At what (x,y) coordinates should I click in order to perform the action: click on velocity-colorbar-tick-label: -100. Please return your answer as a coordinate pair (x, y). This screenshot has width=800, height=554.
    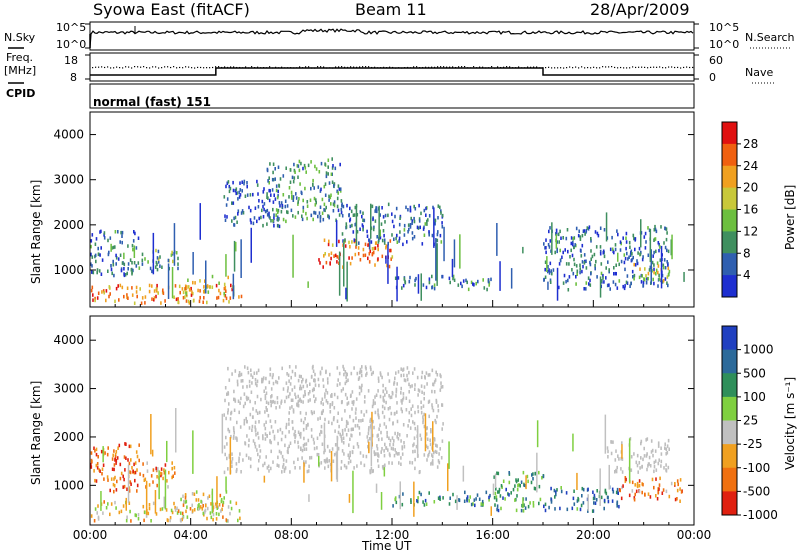
    Looking at the image, I should click on (756, 468).